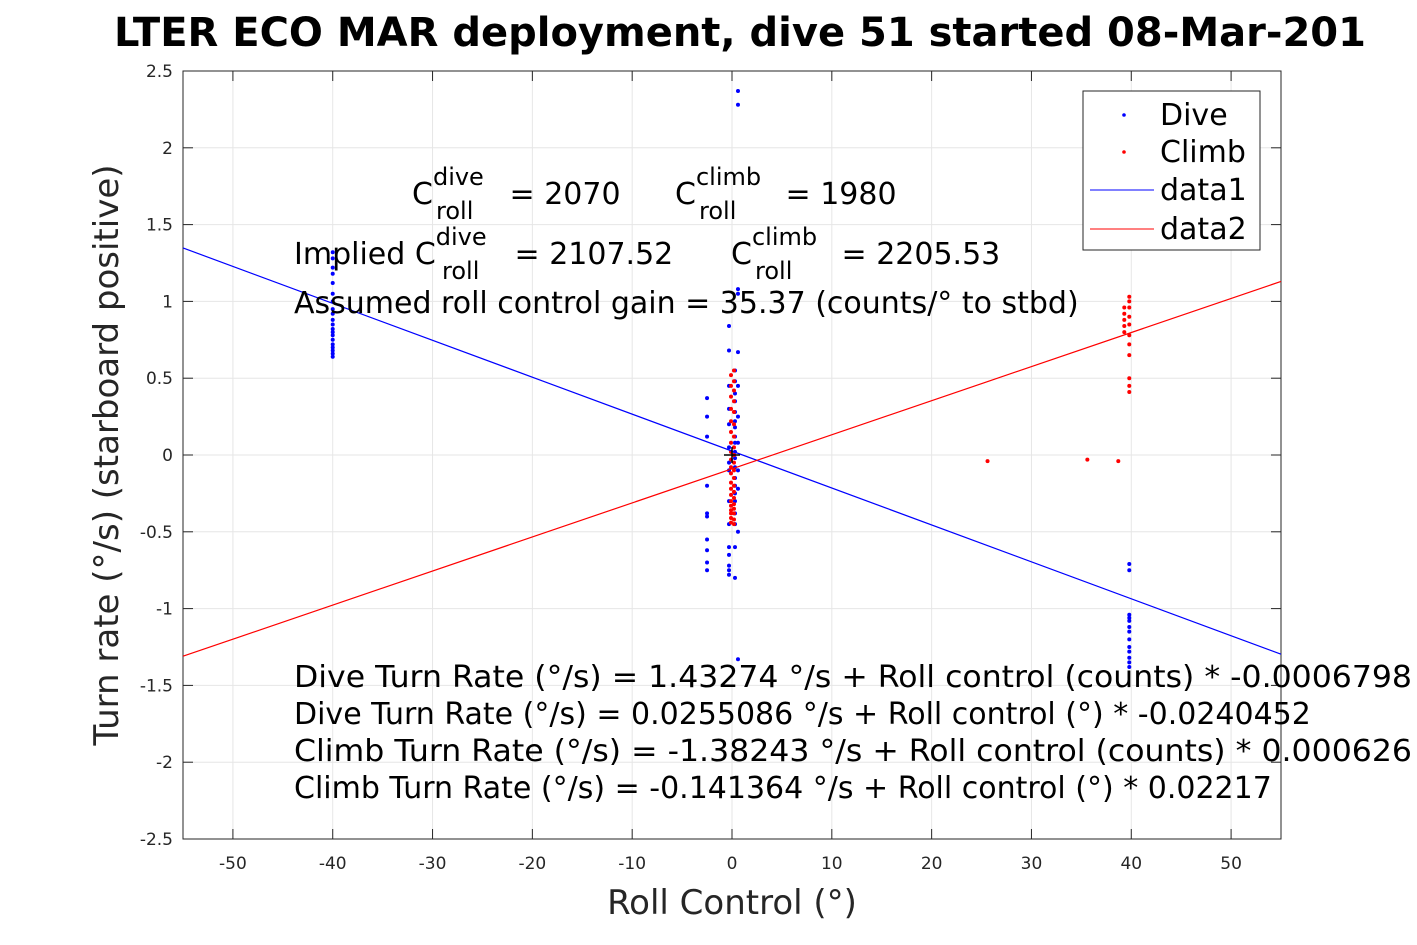  Describe the element at coordinates (1124, 115) in the screenshot. I see `legend-dive-marker` at that location.